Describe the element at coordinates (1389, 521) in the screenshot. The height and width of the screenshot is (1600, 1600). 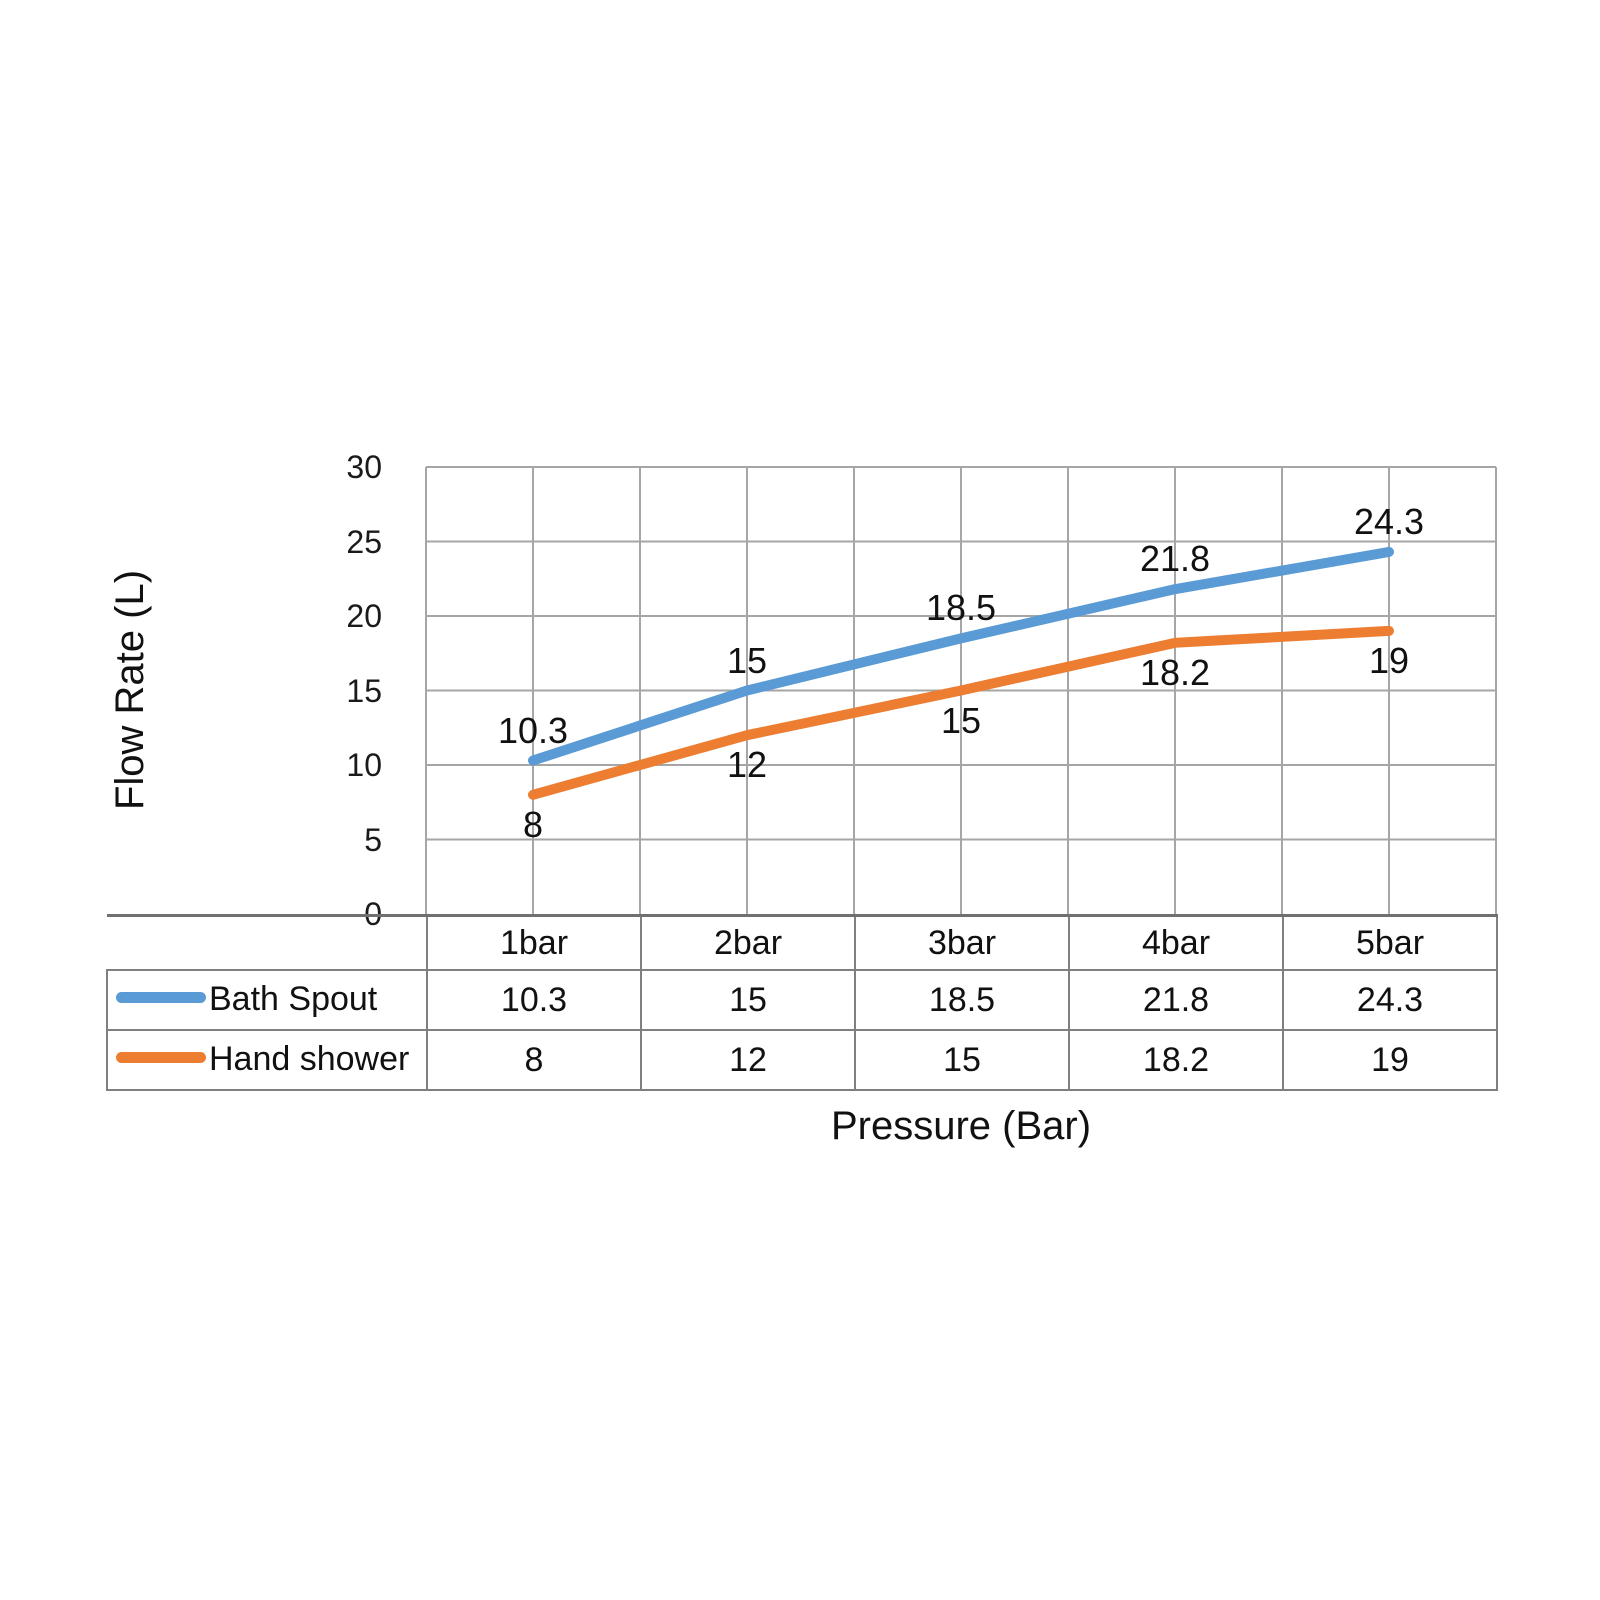
I see `data-label-bath-spout-5bar: 24.3` at that location.